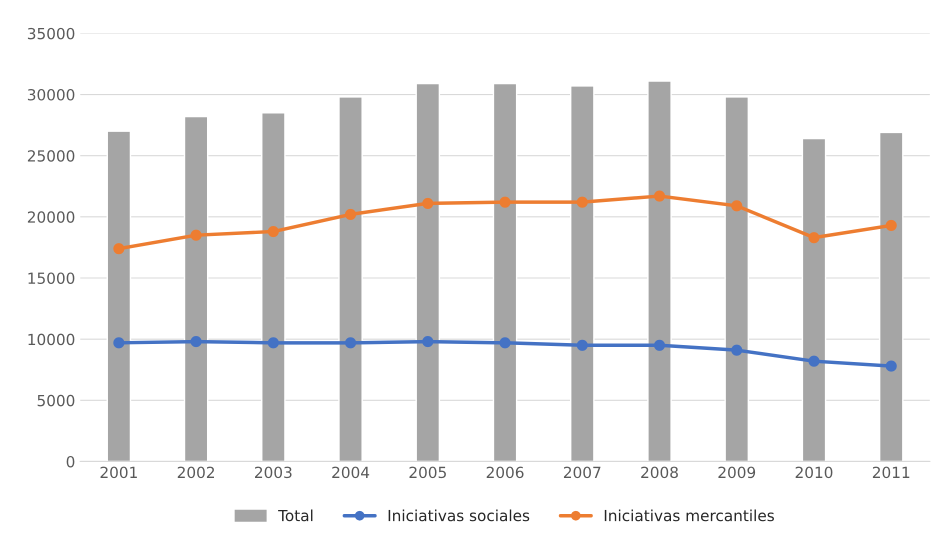  What do you see at coordinates (118, 472) in the screenshot?
I see `x-tick-label: 2001` at bounding box center [118, 472].